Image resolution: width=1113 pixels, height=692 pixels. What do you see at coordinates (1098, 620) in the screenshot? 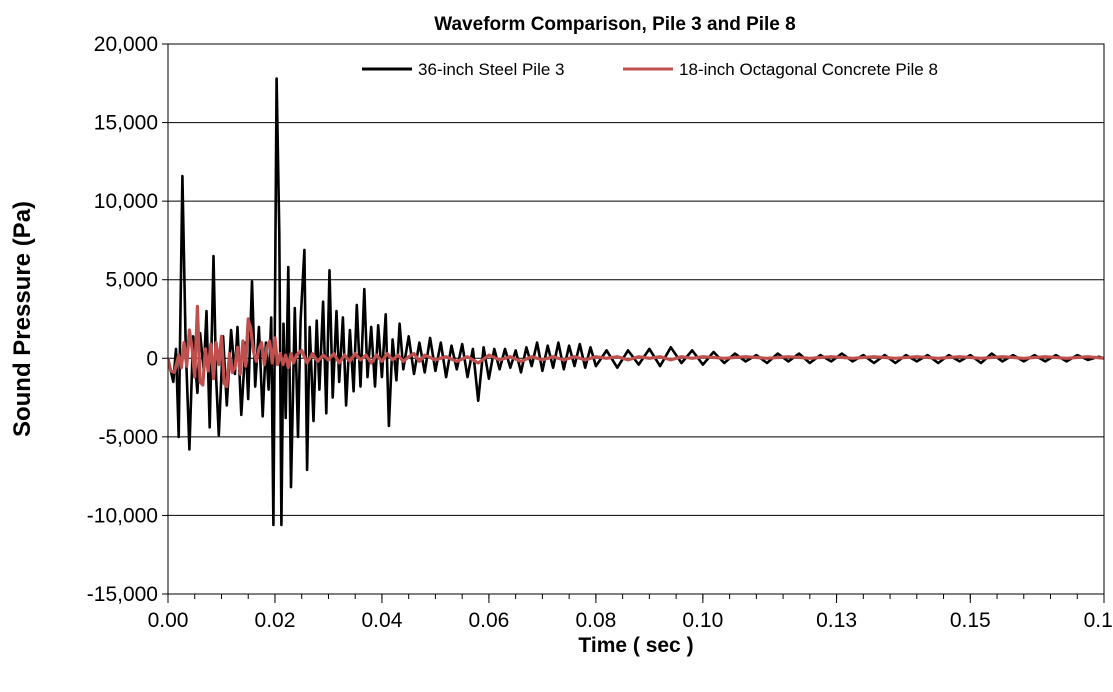
I see `x-tick-label: 0.17` at bounding box center [1098, 620].